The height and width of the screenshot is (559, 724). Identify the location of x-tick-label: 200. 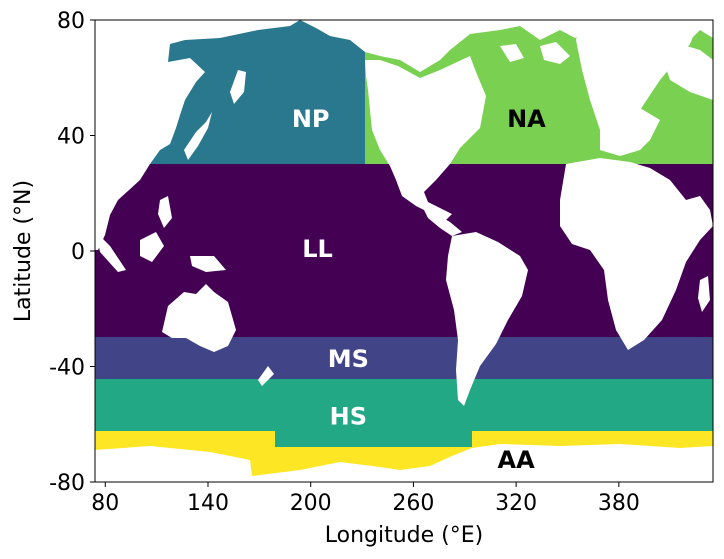
(311, 503).